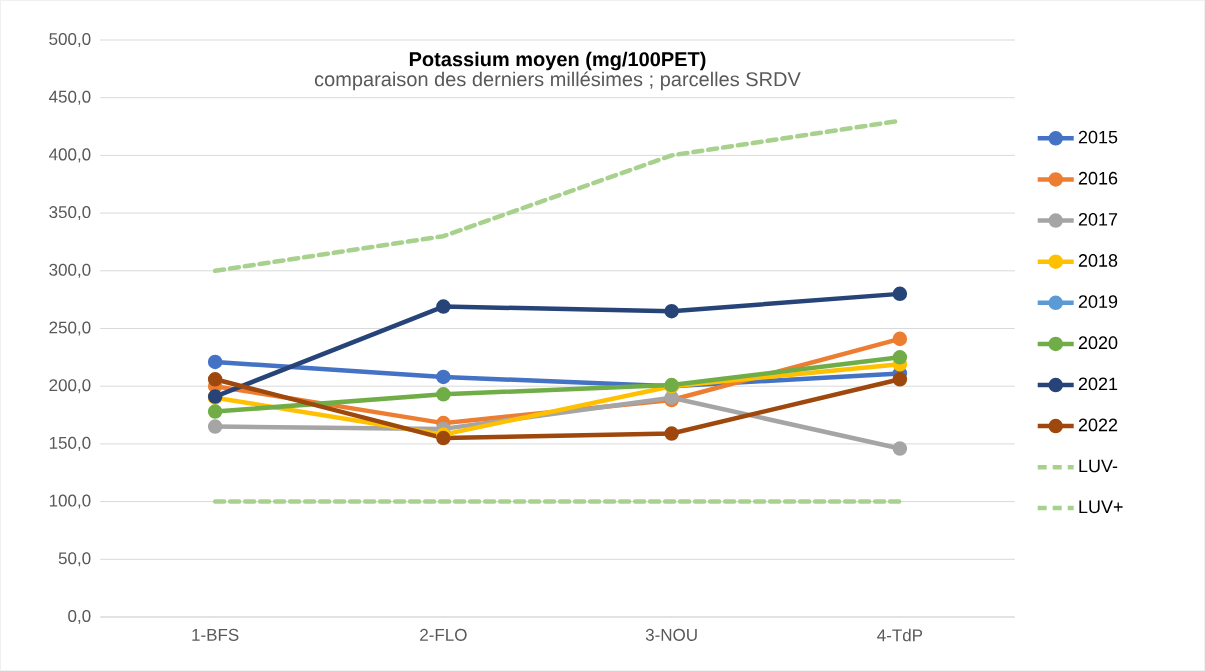  I want to click on y-tick-label: 50,0, so click(74, 559).